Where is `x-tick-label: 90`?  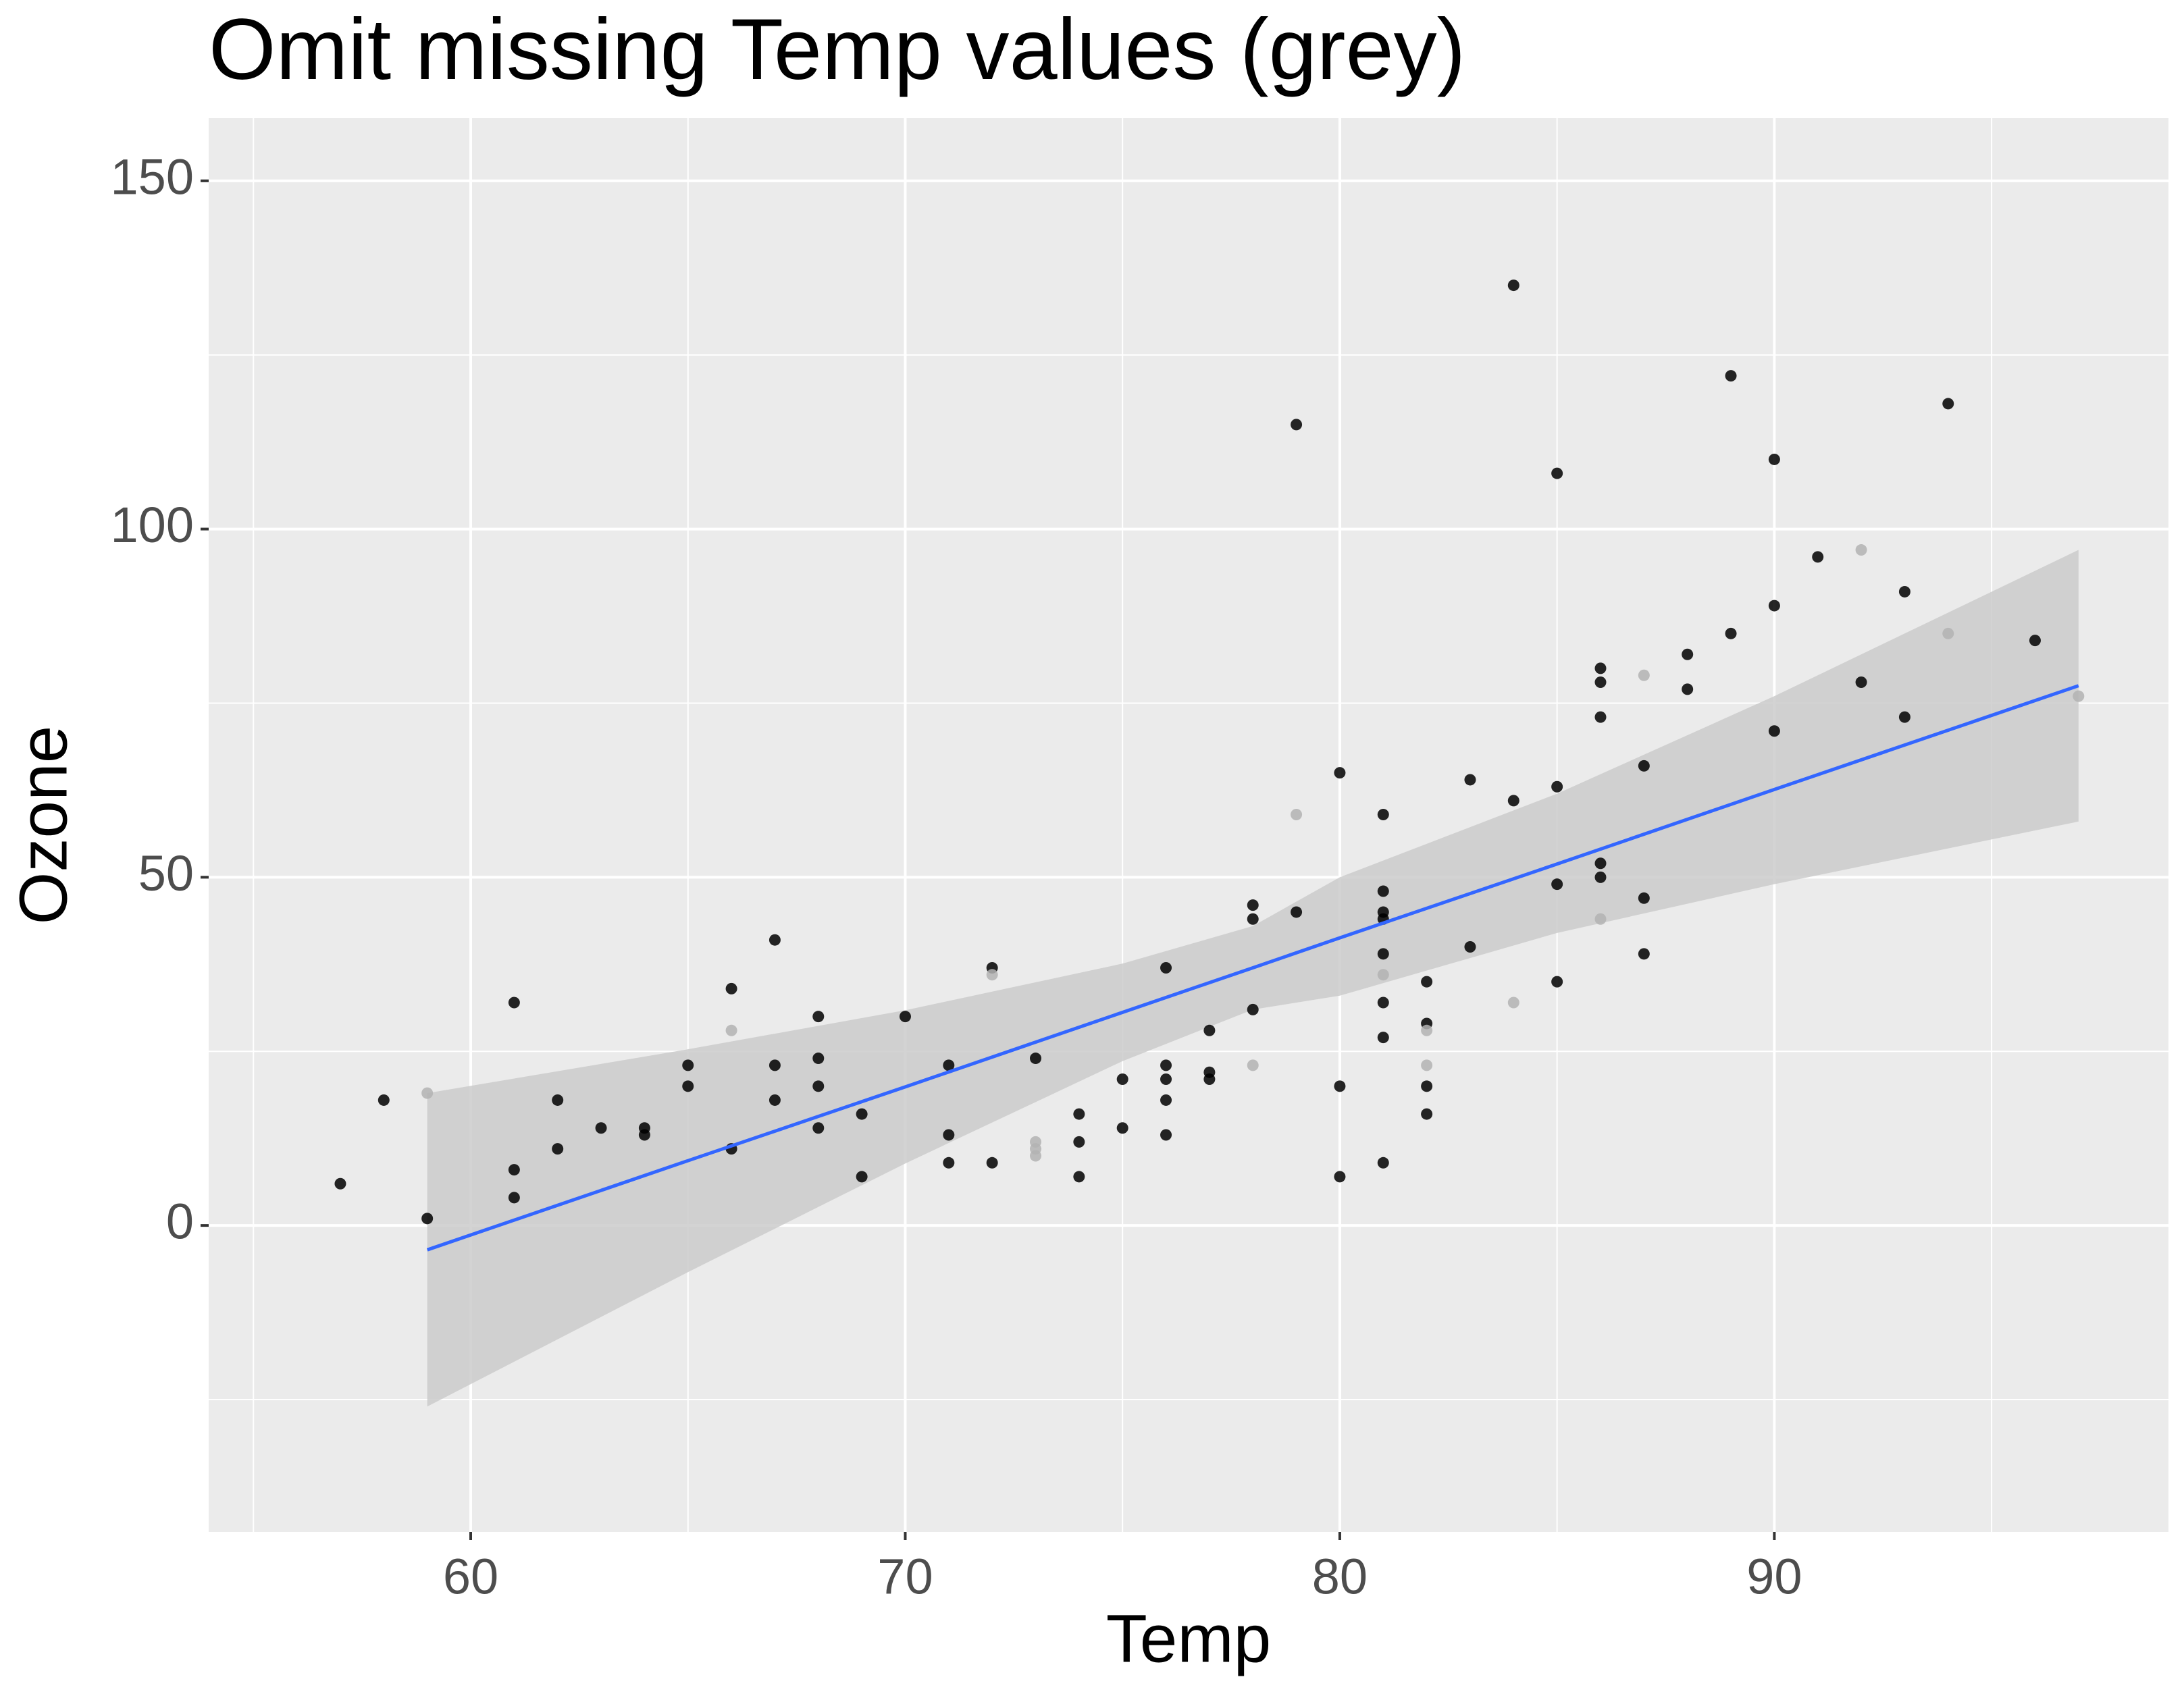
x-tick-label: 90 is located at coordinates (1774, 1577).